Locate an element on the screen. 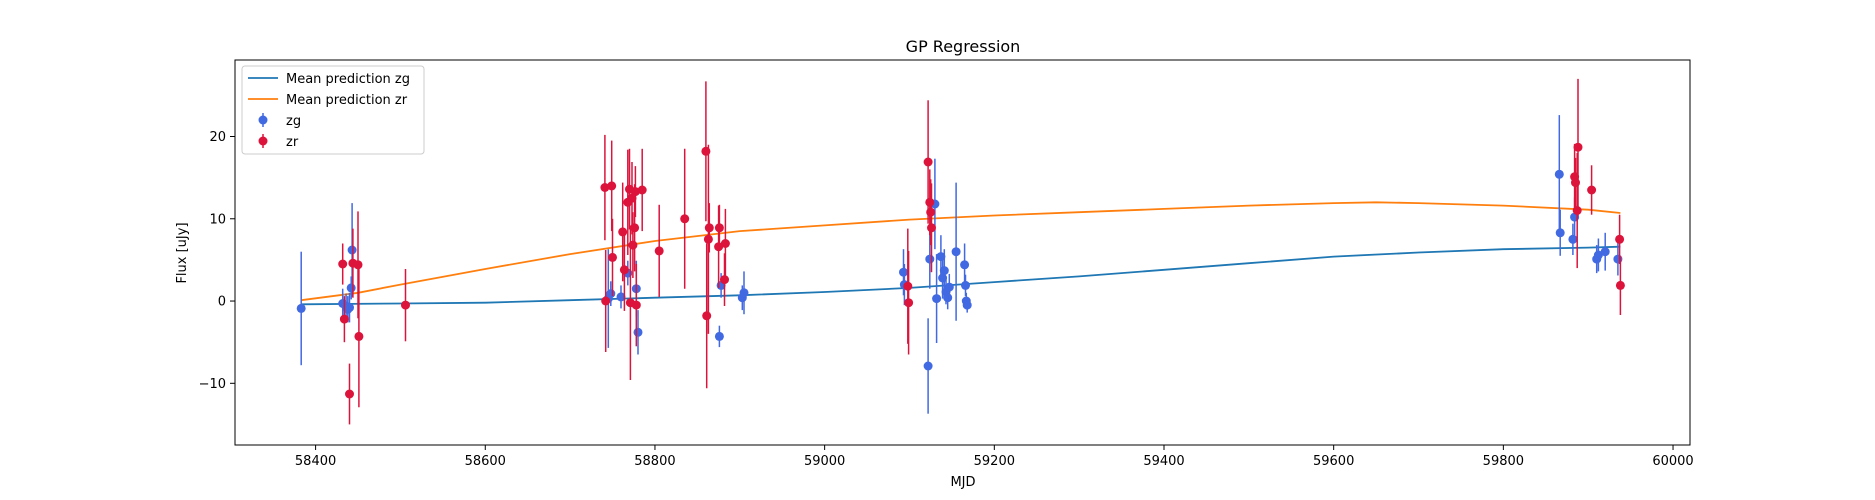  y-axis-label: Flux [uJy] is located at coordinates (182, 252).